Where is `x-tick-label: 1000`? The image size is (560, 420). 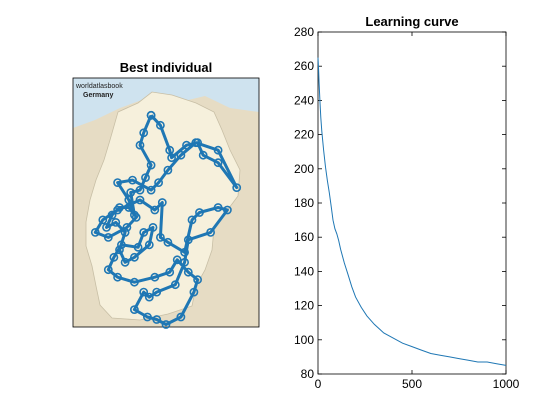
x-tick-label: 1000 is located at coordinates (506, 384).